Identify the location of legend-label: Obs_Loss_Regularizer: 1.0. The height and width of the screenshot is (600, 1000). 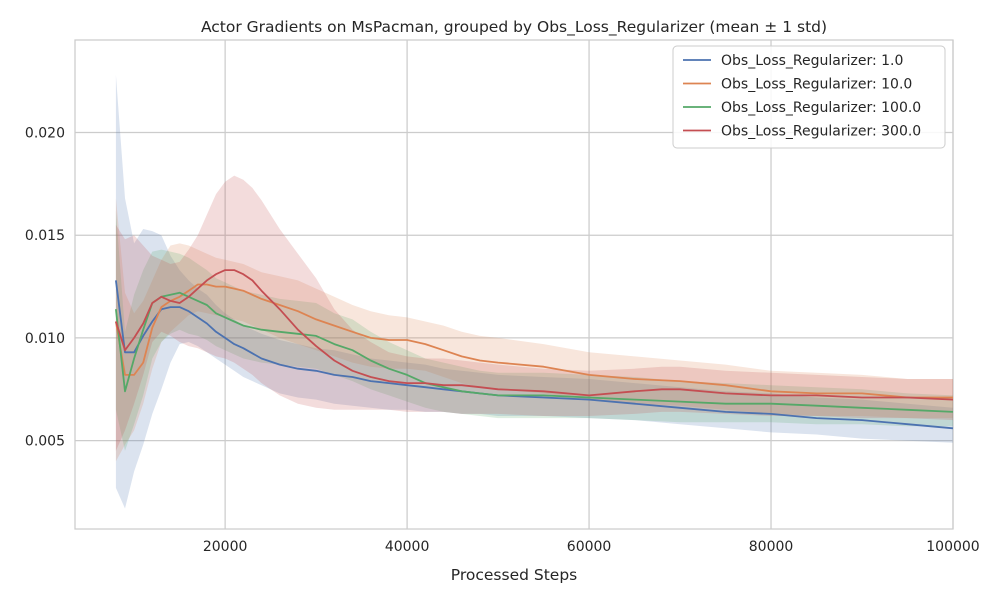
(812, 61).